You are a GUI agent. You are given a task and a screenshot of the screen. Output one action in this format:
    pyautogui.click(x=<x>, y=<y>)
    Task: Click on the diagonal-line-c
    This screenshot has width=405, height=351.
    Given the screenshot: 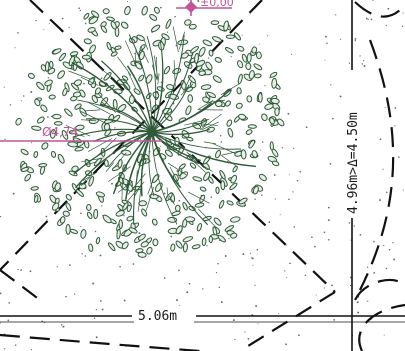 What is the action you would take?
    pyautogui.click(x=287, y=321)
    